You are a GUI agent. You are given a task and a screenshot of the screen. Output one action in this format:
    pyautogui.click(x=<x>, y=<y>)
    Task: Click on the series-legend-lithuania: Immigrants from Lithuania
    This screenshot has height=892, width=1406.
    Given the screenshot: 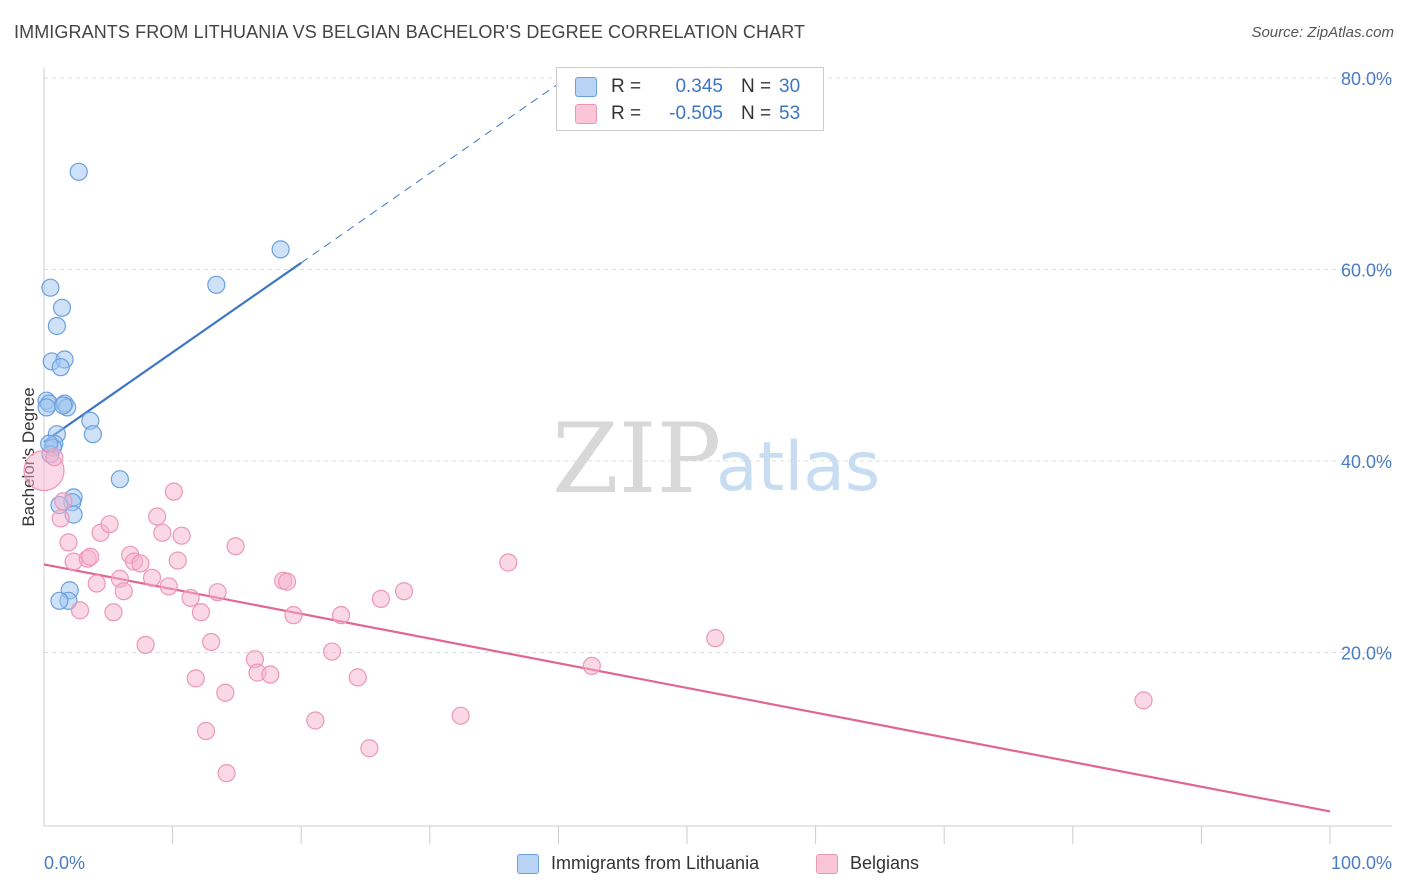 What is the action you would take?
    pyautogui.click(x=638, y=863)
    